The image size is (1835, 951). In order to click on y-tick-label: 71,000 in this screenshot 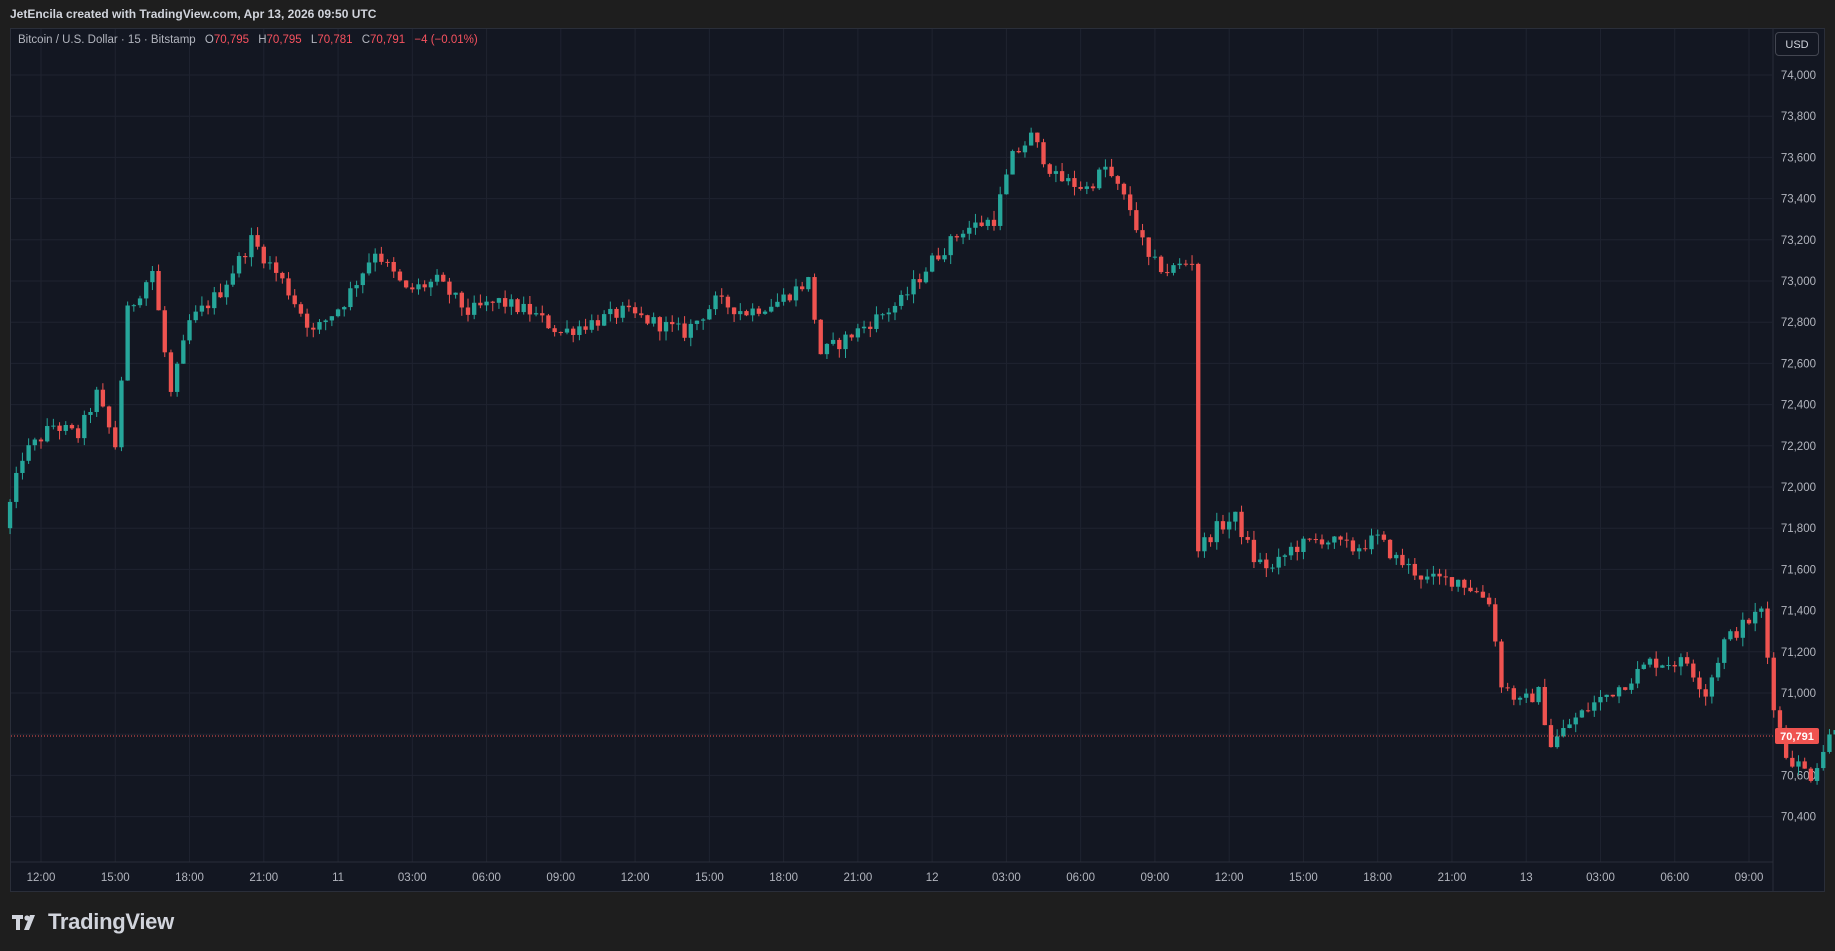, I will do `click(1798, 694)`.